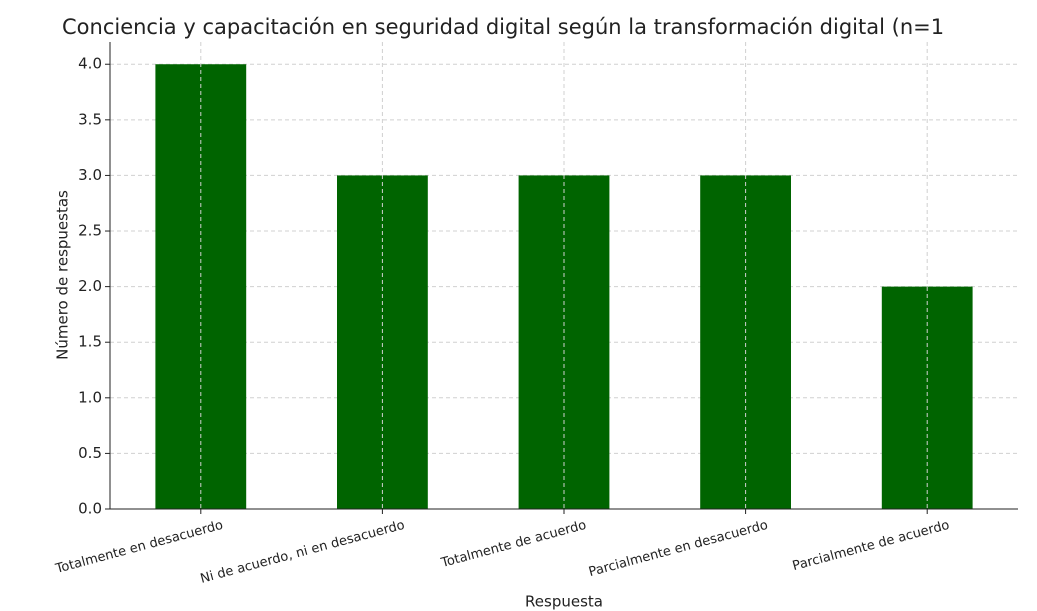 The width and height of the screenshot is (1037, 611). What do you see at coordinates (90, 286) in the screenshot?
I see `y-tick-label: 2.0` at bounding box center [90, 286].